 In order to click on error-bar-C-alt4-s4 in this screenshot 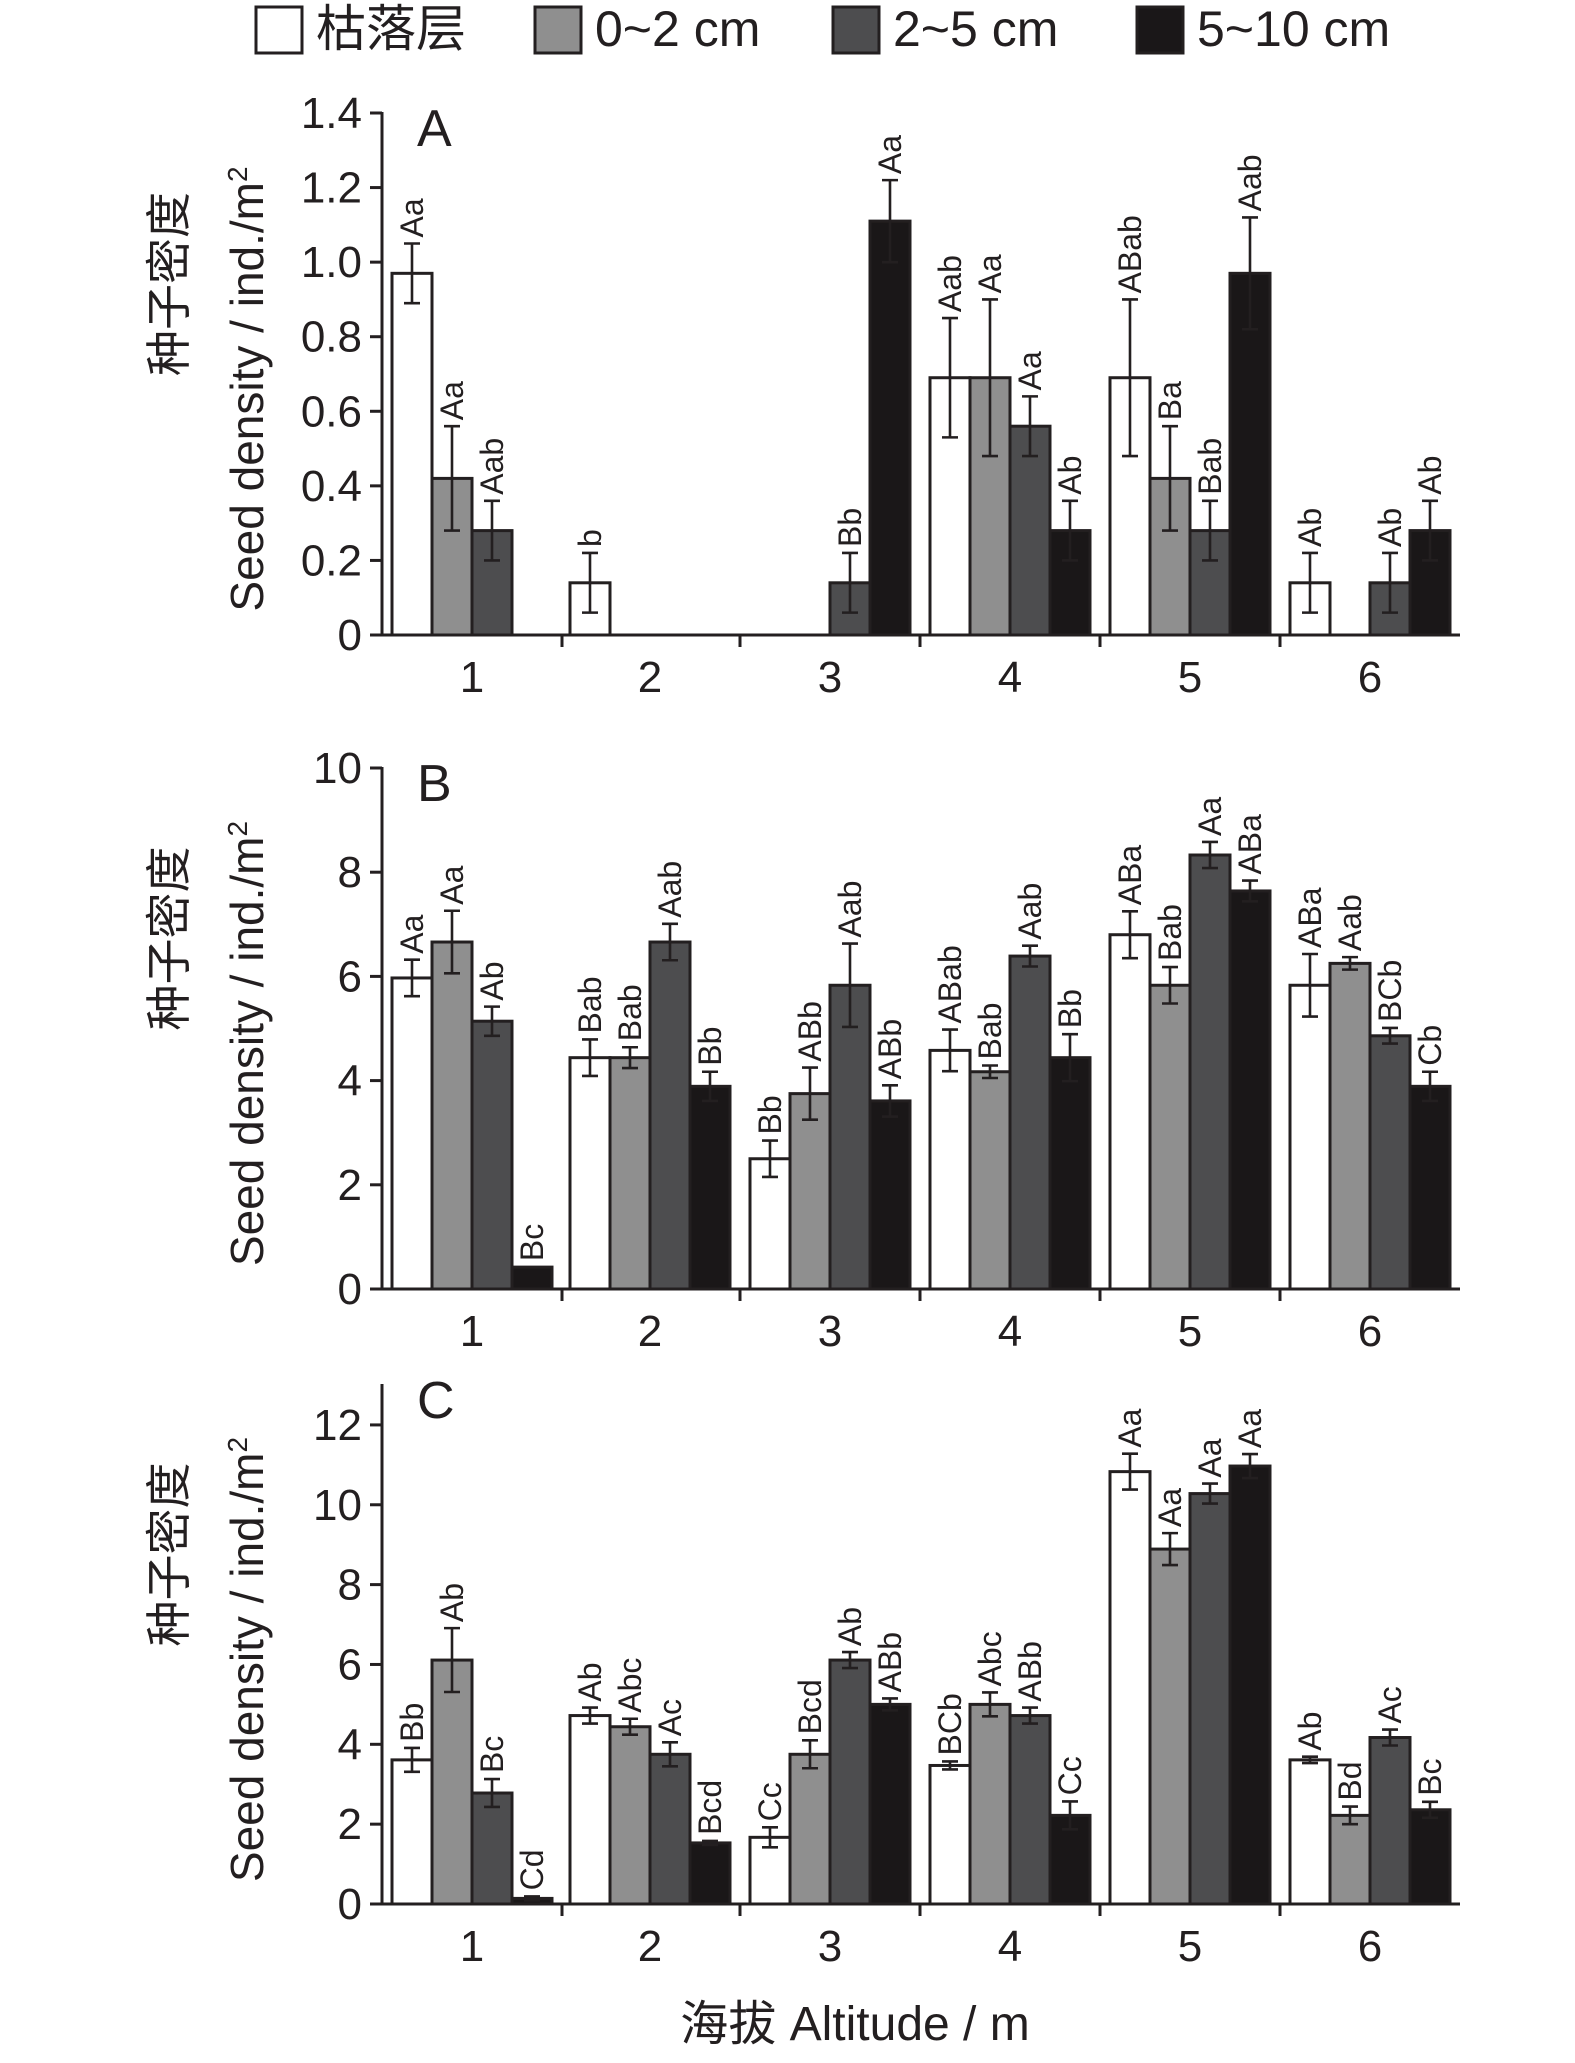, I will do `click(1070, 1815)`.